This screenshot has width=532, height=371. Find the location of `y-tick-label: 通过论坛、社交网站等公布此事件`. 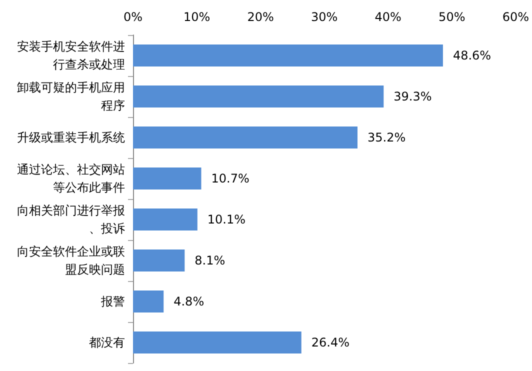

y-tick-label: 通过论坛、社交网站等公布此事件 is located at coordinates (71, 178).